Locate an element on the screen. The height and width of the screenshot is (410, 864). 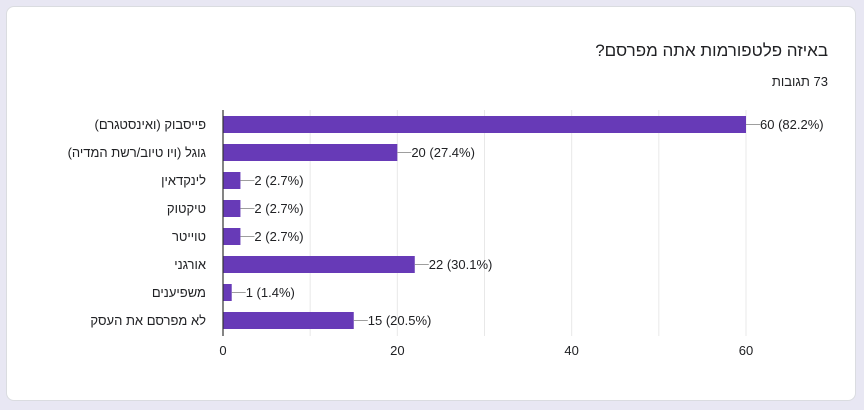
data-label: 20 (27.4%) is located at coordinates (443, 152).